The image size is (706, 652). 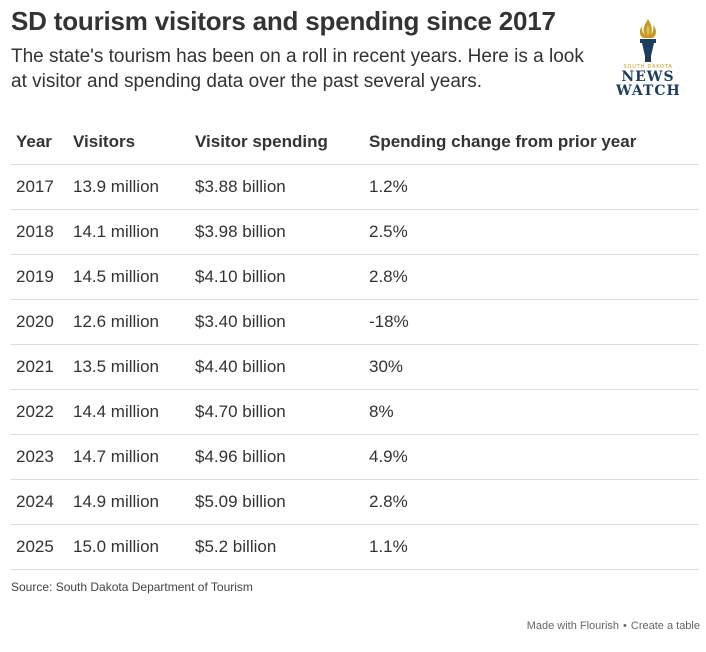 I want to click on create-table-link: Create a table, so click(x=665, y=626).